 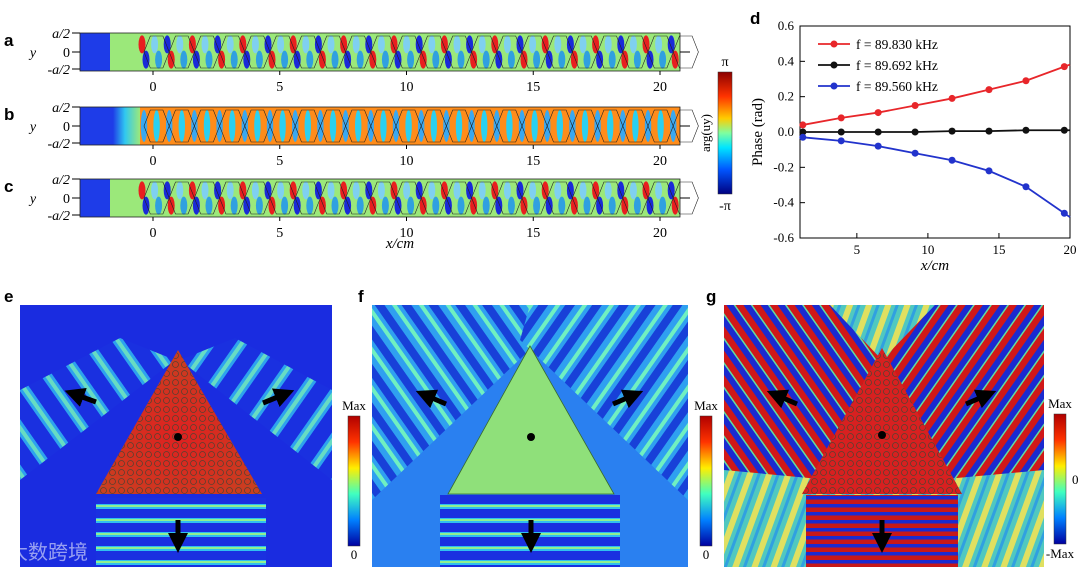 I want to click on panel-f-field-map, so click(x=530, y=436).